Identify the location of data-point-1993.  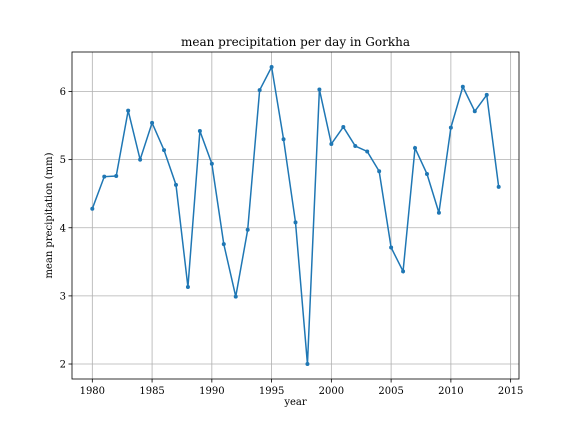
(247, 229).